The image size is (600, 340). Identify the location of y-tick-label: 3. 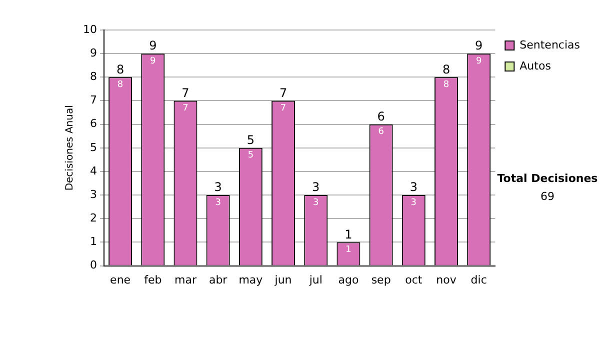
(93, 194).